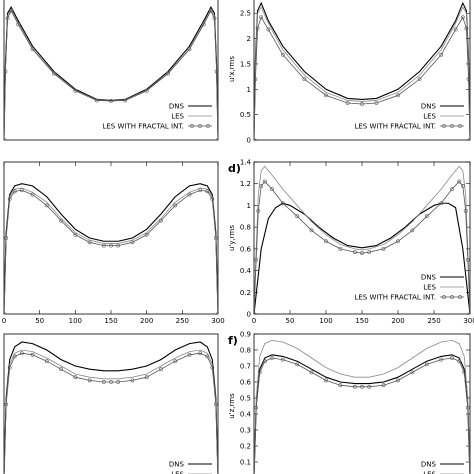 Image resolution: width=474 pixels, height=474 pixels. What do you see at coordinates (249, 315) in the screenshot?
I see `y-tick-label: 0` at bounding box center [249, 315].